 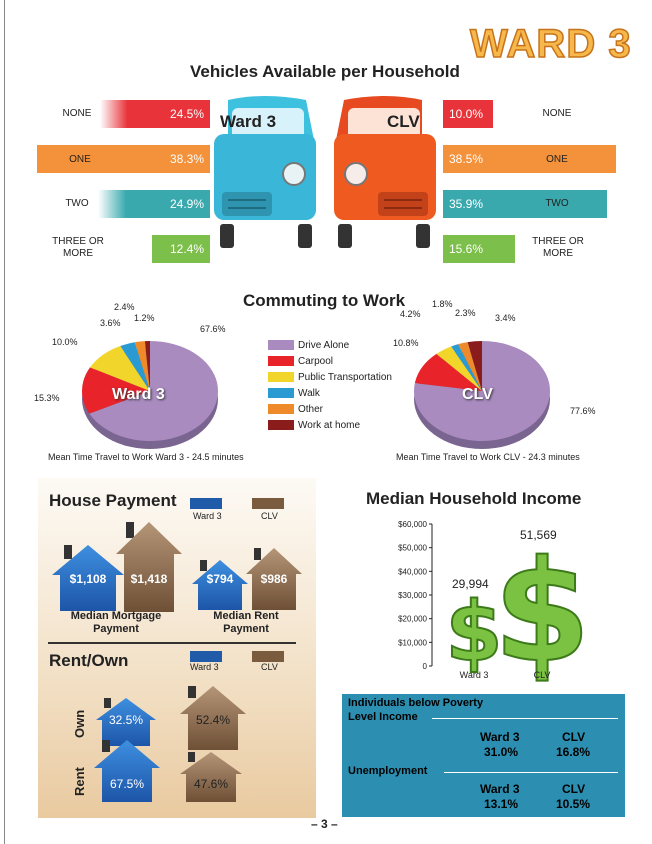 I want to click on poverty-clv-label: CLV, so click(x=574, y=737).